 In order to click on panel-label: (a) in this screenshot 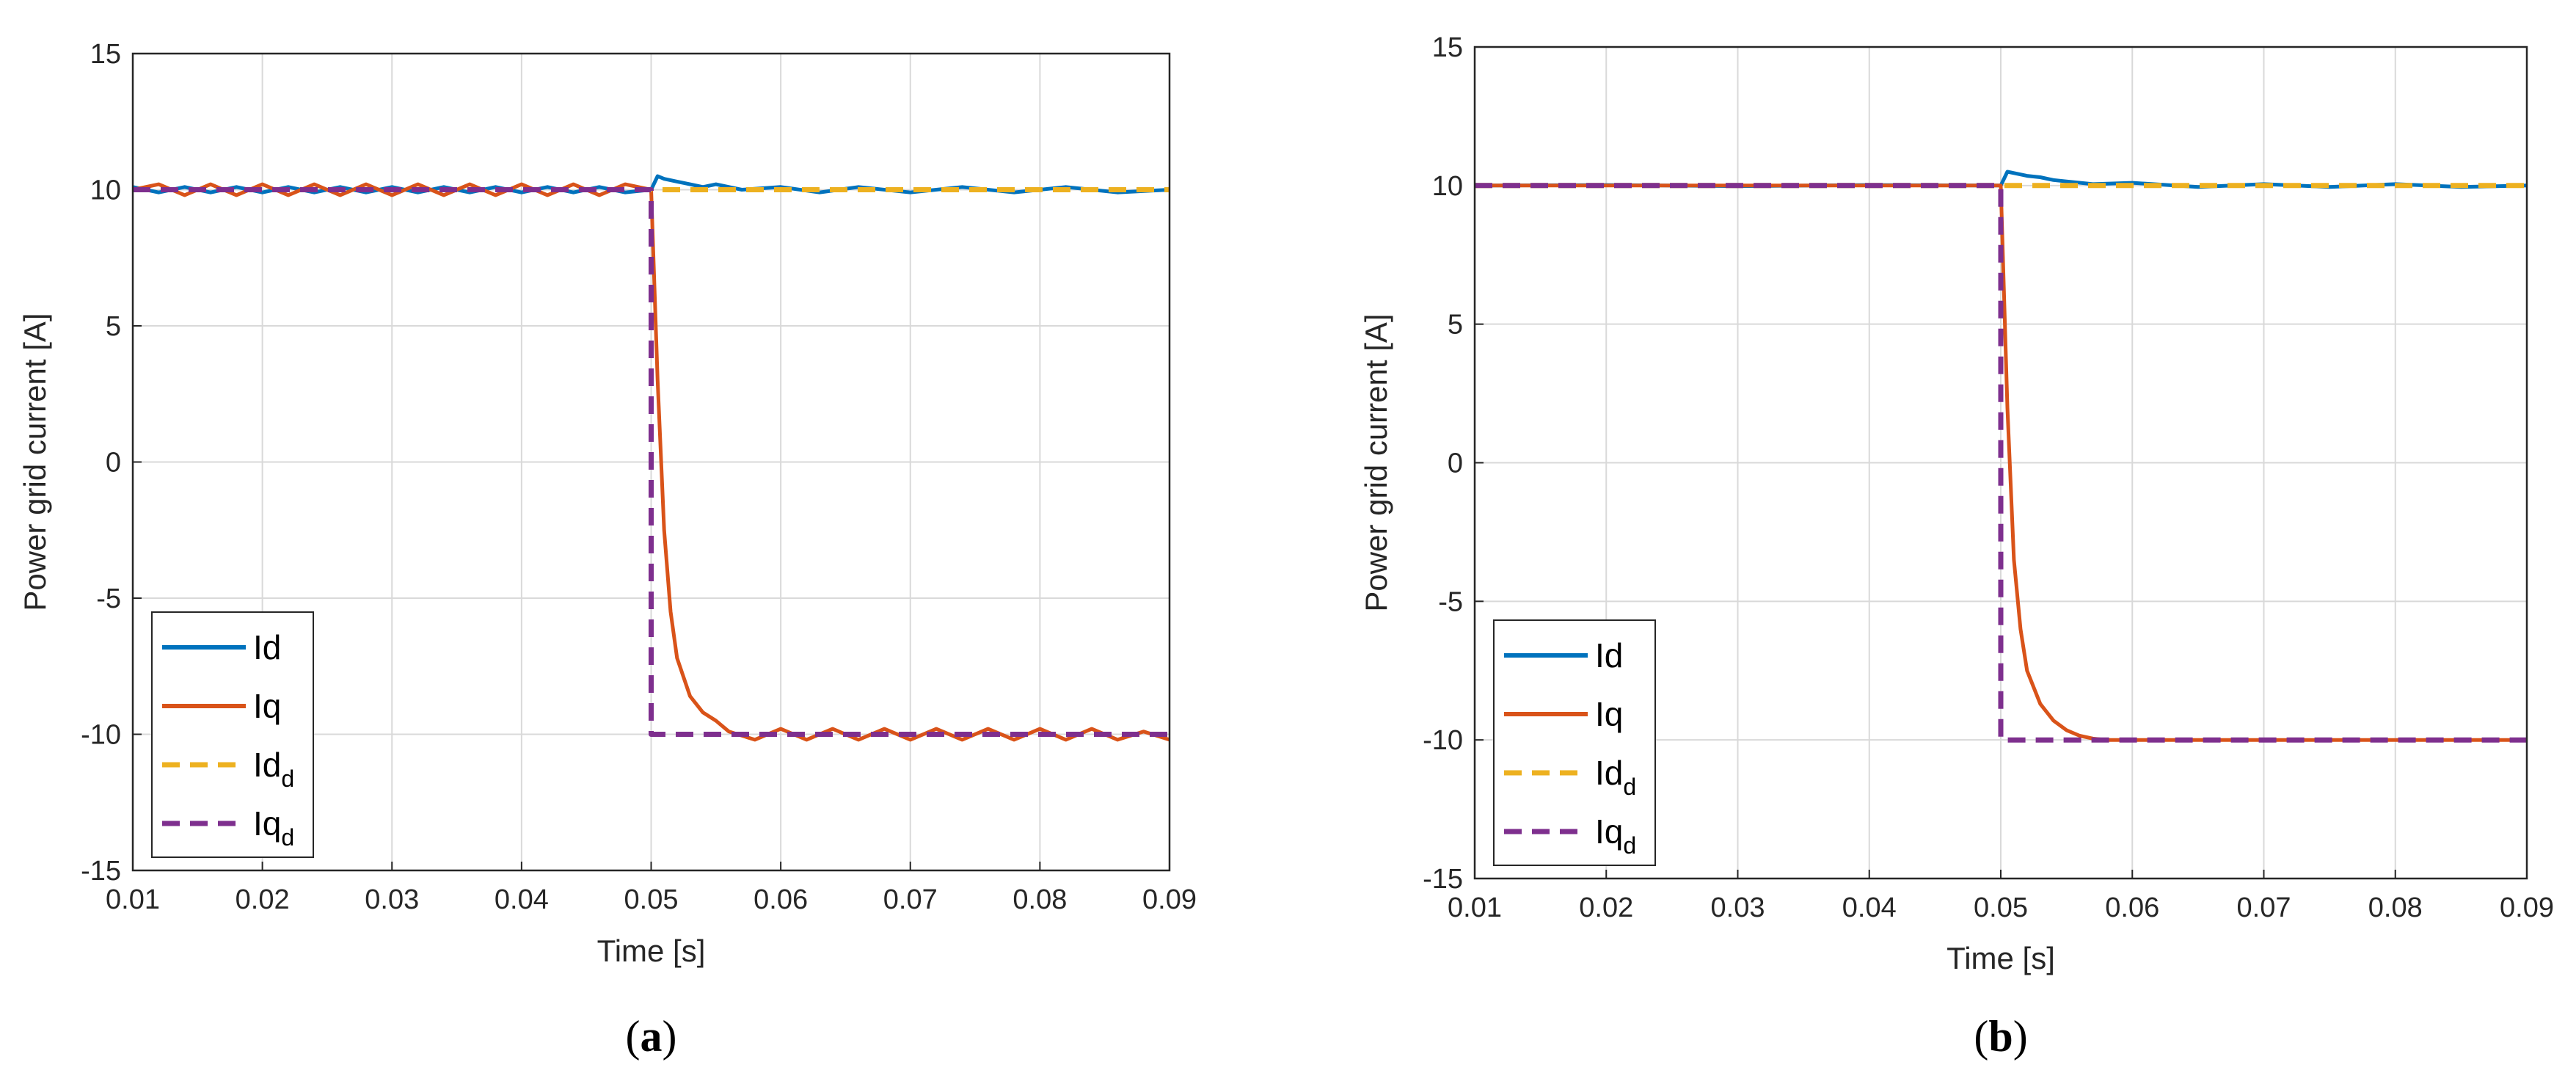, I will do `click(652, 1036)`.